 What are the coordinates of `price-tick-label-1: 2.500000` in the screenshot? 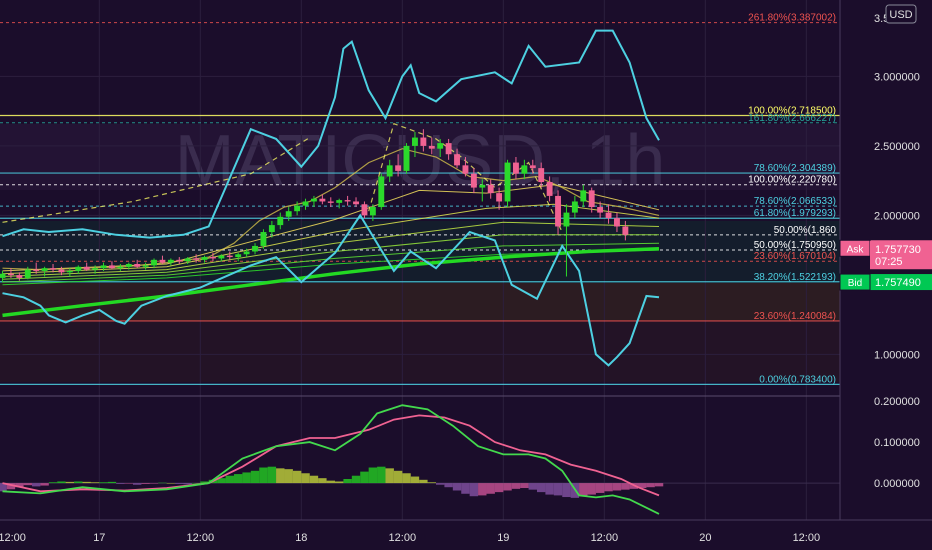 It's located at (897, 147).